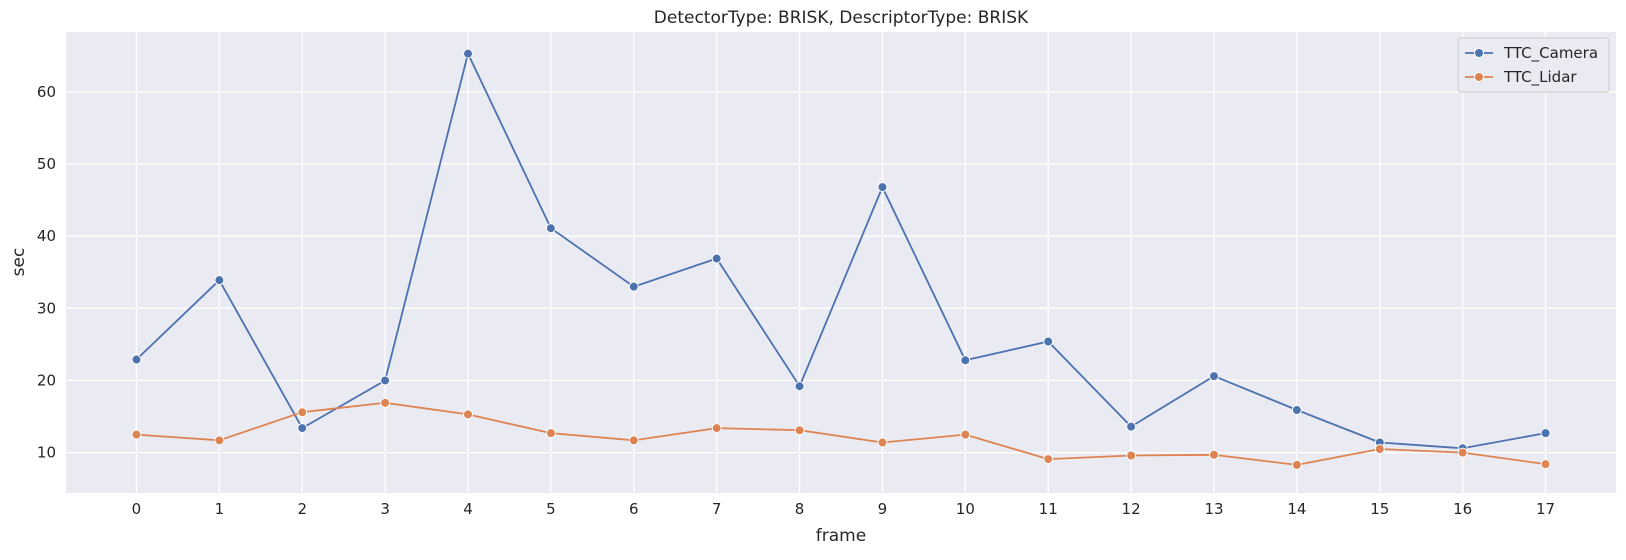  I want to click on y-tick-label: 10, so click(46, 453).